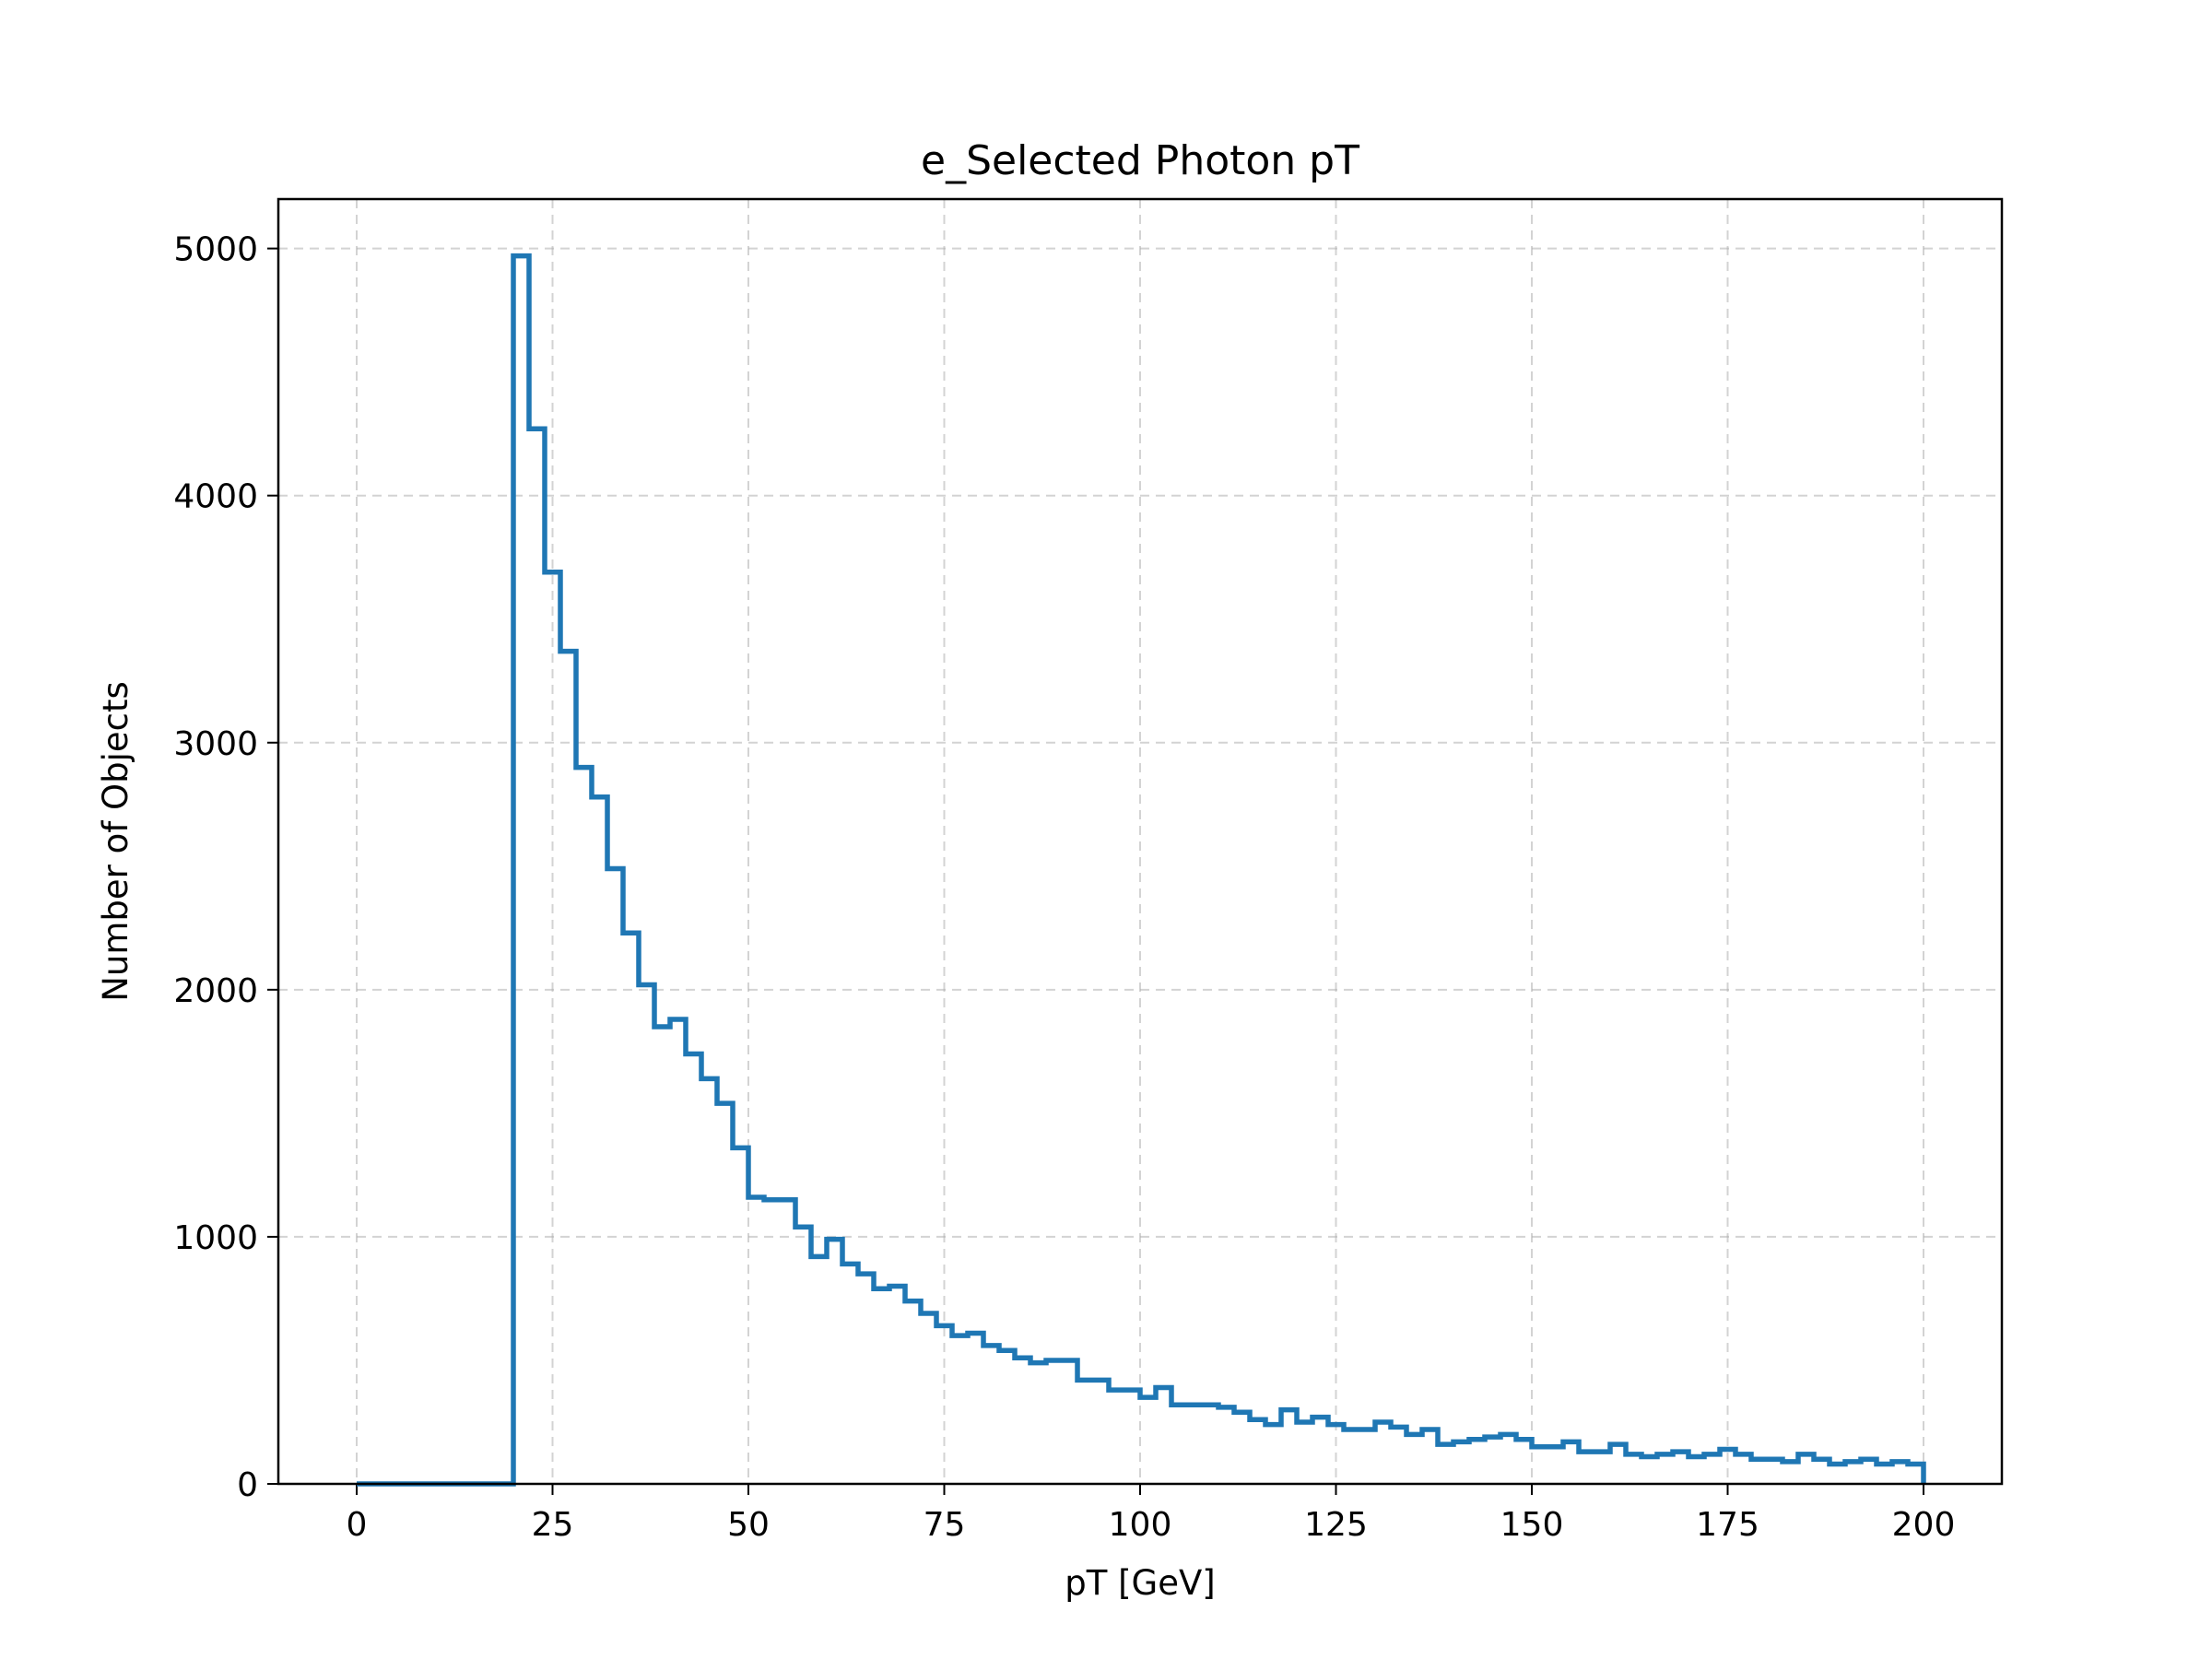  I want to click on x-tick-label: 150, so click(1532, 1525).